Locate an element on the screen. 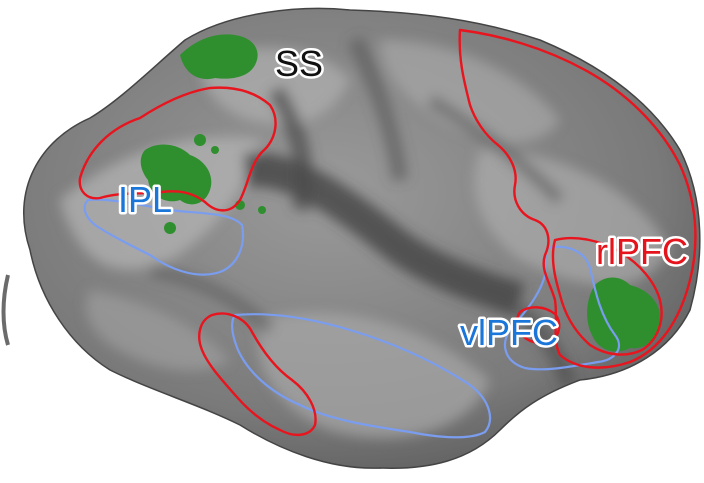 The height and width of the screenshot is (483, 704). parietal-red-outline is located at coordinates (177, 149).